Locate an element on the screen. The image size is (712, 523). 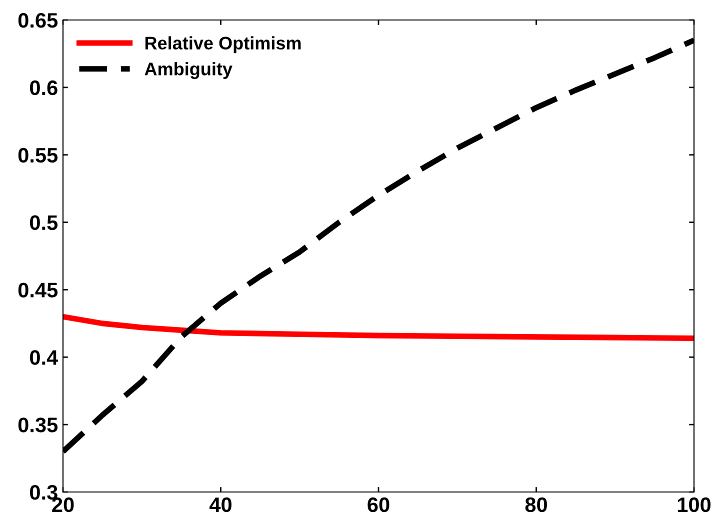
x-tick-label: 40 is located at coordinates (220, 504).